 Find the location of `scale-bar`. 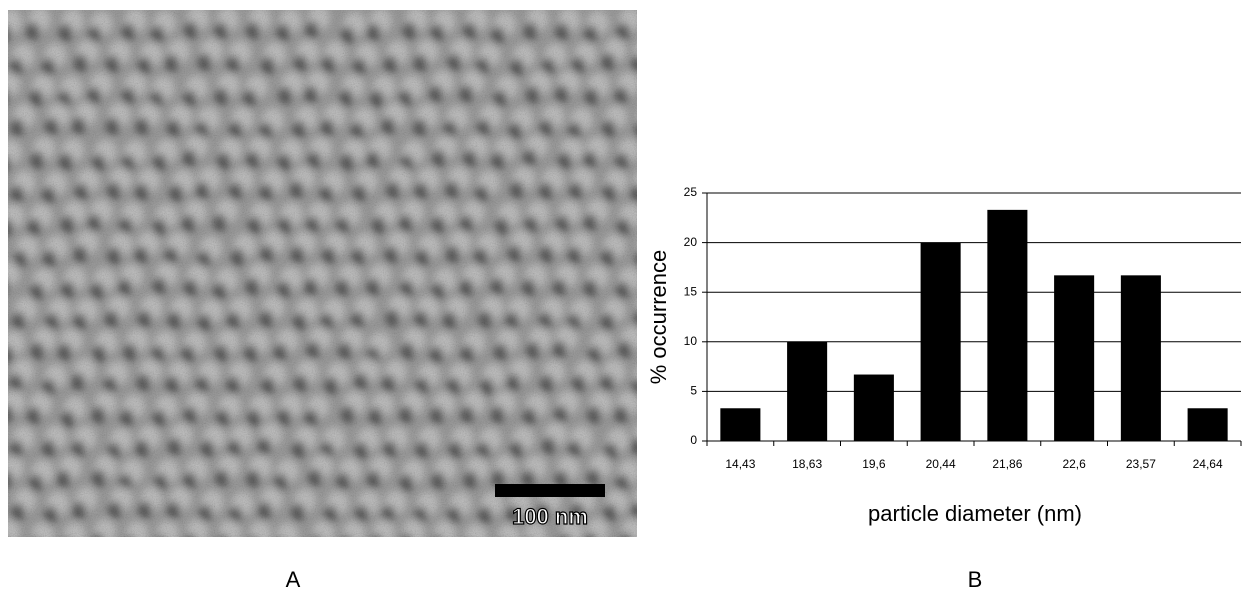

scale-bar is located at coordinates (550, 490).